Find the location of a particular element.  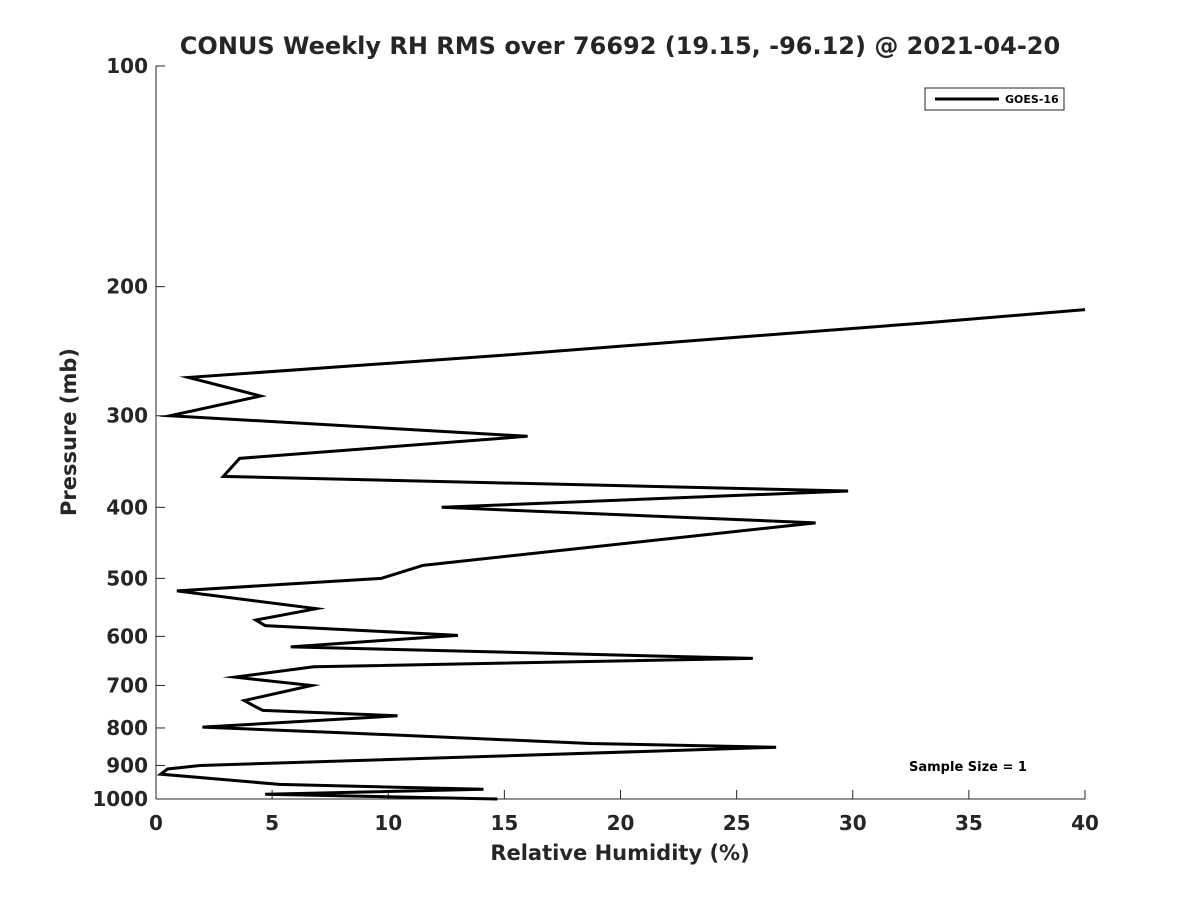

y-tick-label: 300 is located at coordinates (127, 416).